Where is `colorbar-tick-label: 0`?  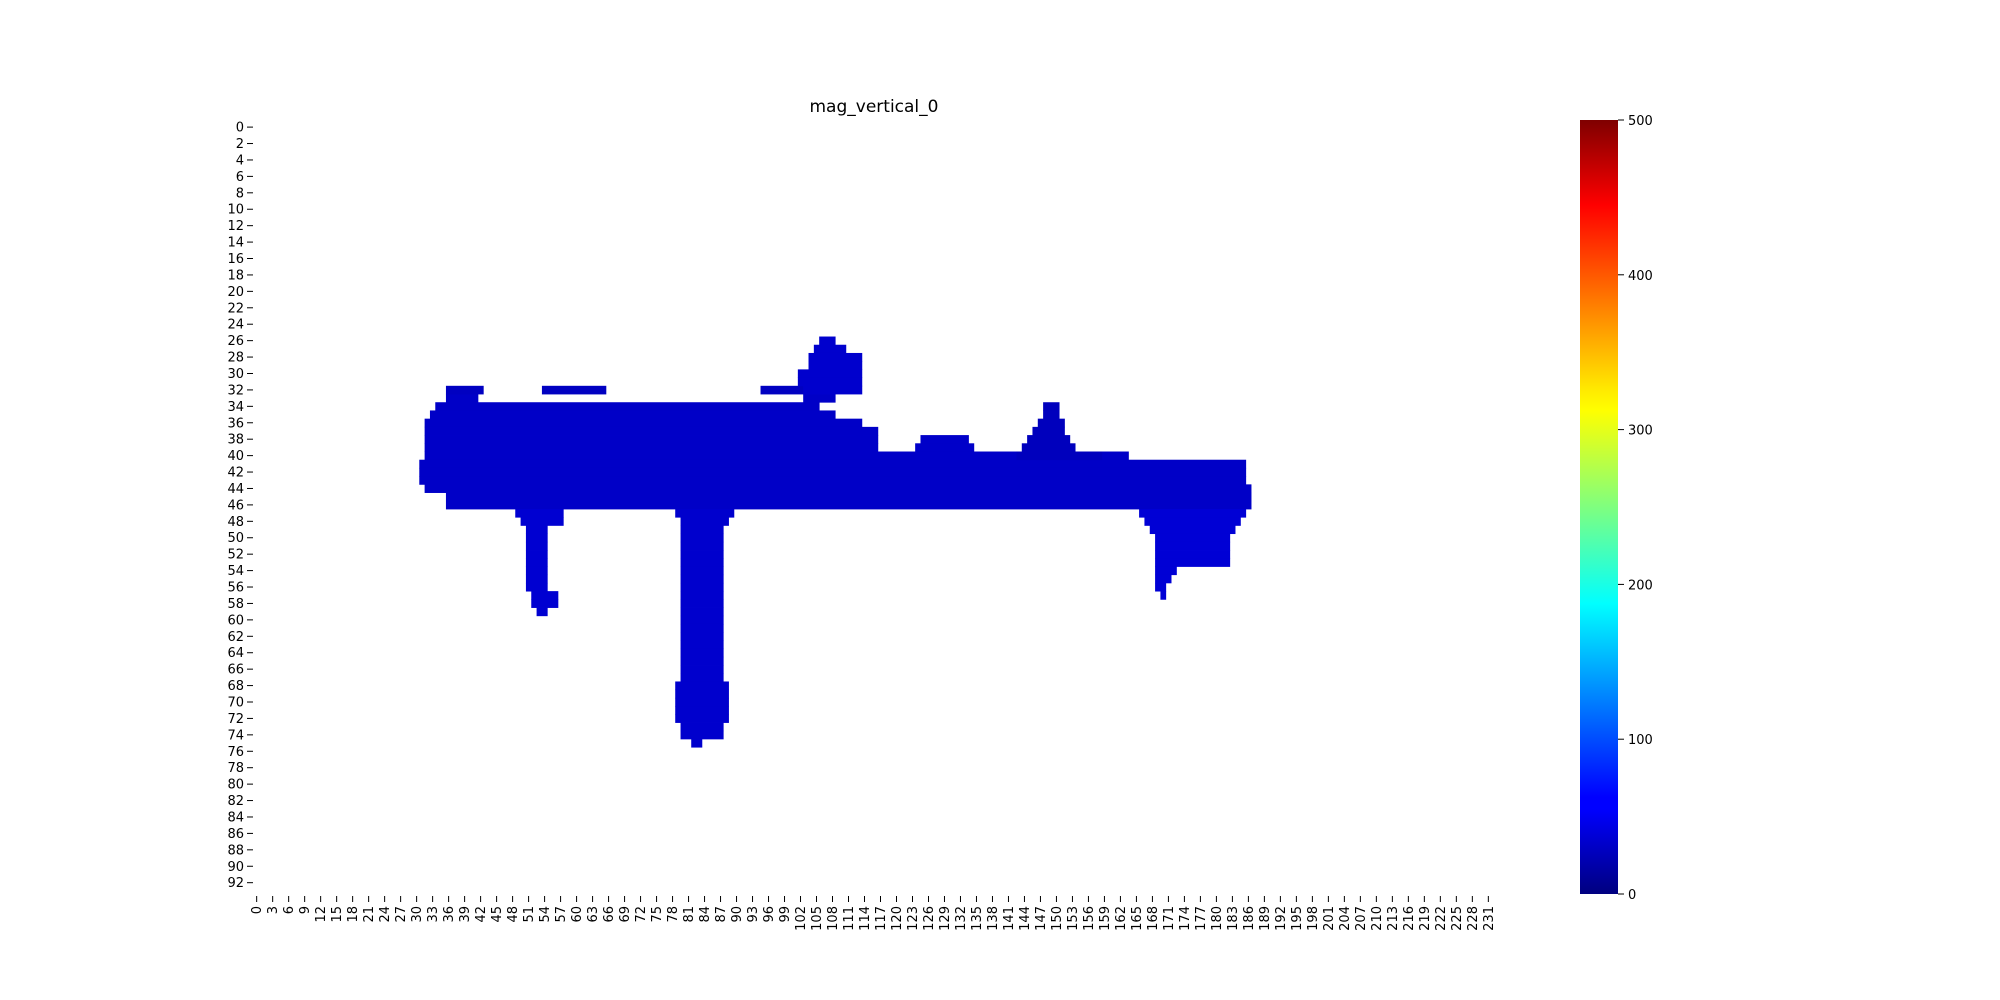 colorbar-tick-label: 0 is located at coordinates (1632, 895).